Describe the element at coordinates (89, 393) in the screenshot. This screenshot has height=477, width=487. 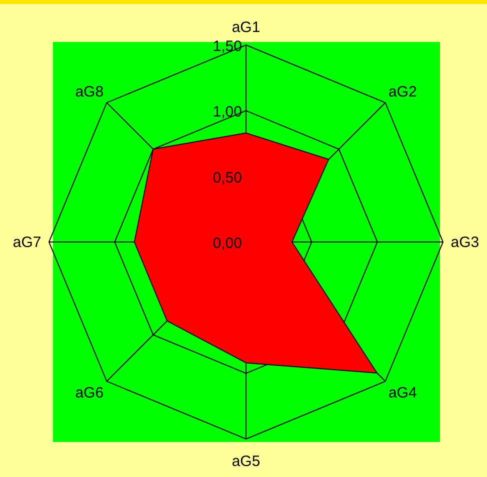
I see `spoke-label: aG6` at that location.